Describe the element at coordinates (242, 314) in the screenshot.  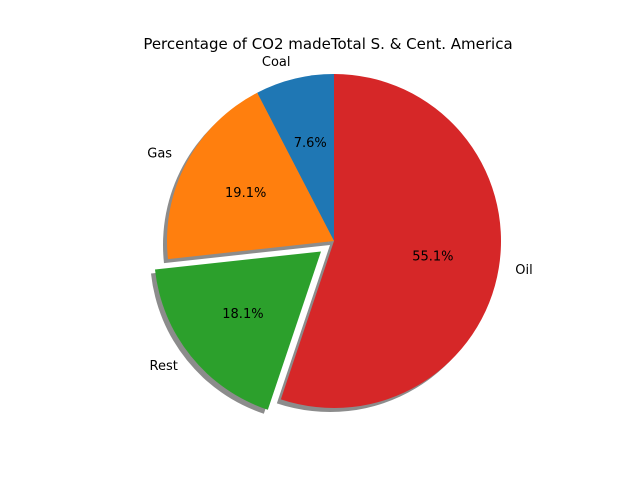
I see `slice-percent-rest: 18.1%` at that location.